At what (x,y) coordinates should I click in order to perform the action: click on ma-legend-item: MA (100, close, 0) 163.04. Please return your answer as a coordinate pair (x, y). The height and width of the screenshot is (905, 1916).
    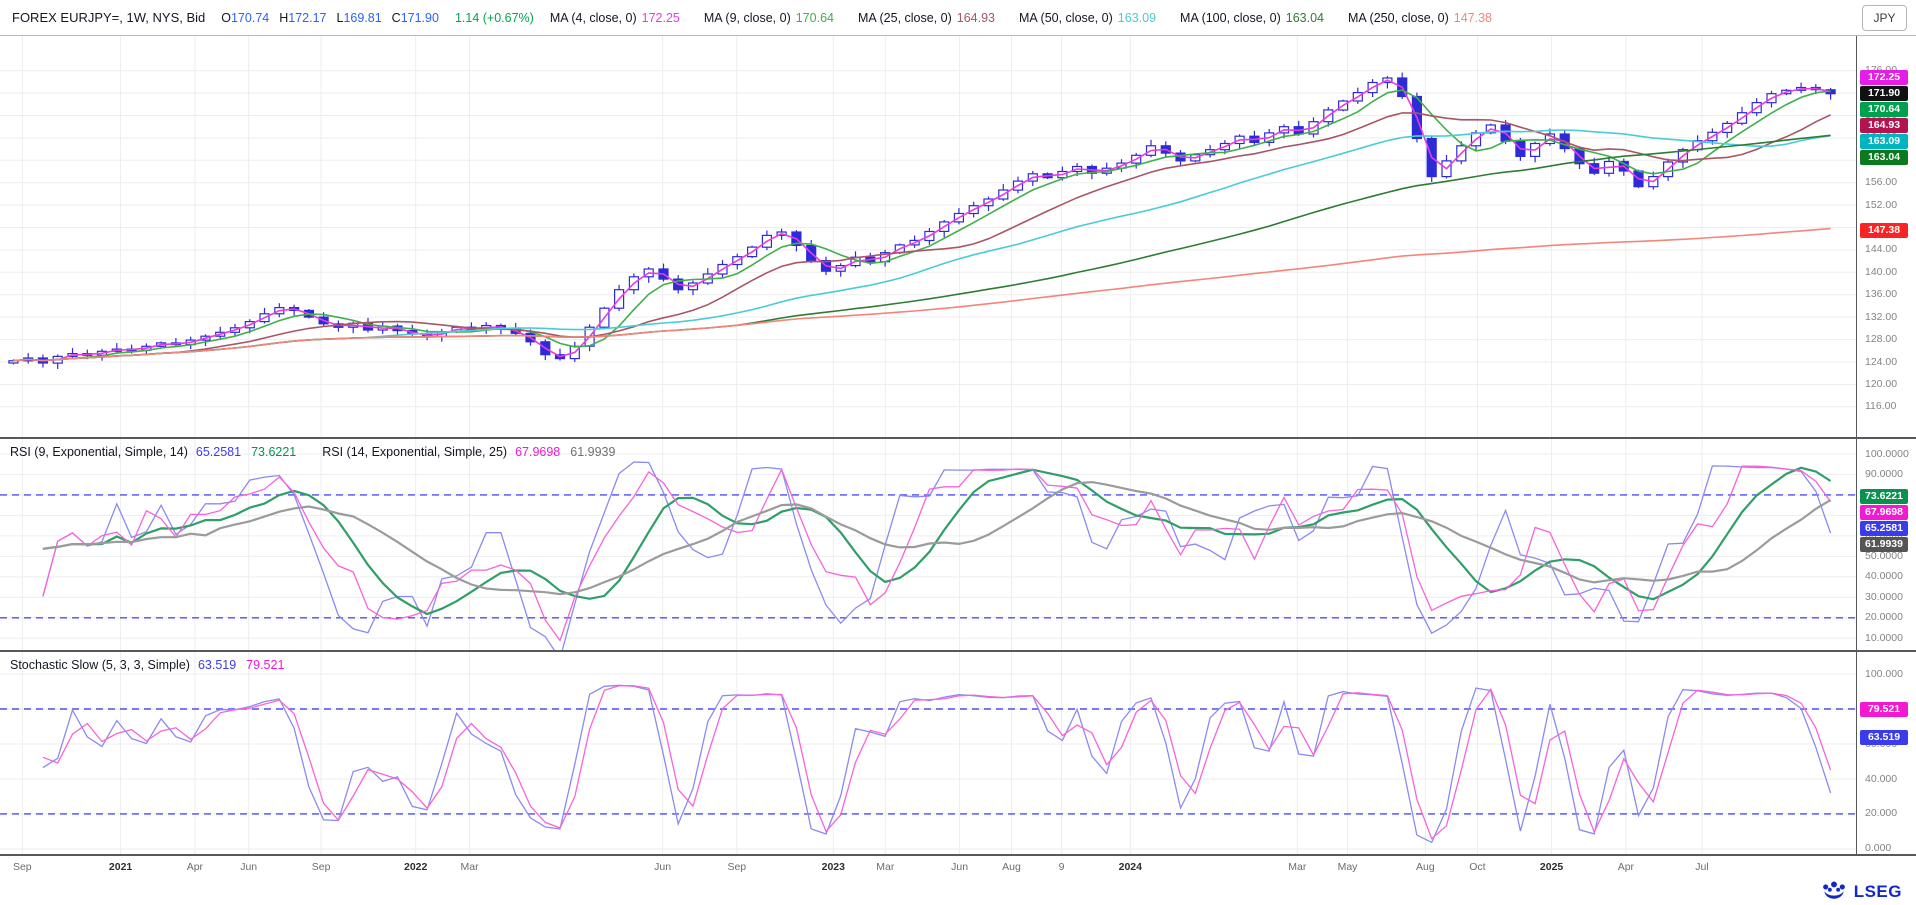
    Looking at the image, I should click on (1252, 18).